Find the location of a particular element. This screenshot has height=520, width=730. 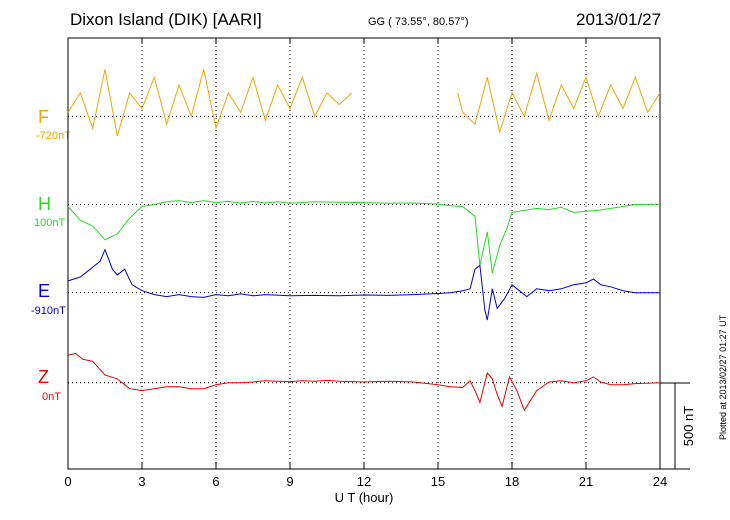

offset-E: -910nT is located at coordinates (48, 311).